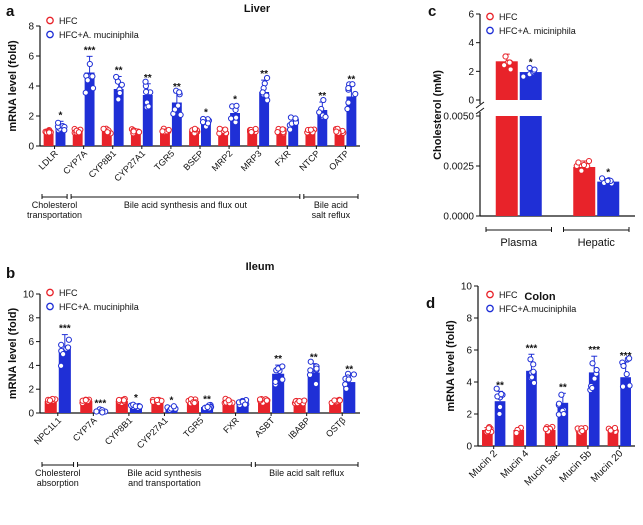 This screenshot has width=643, height=525. What do you see at coordinates (471, 101) in the screenshot?
I see `y-tick-label: 0` at bounding box center [471, 101].